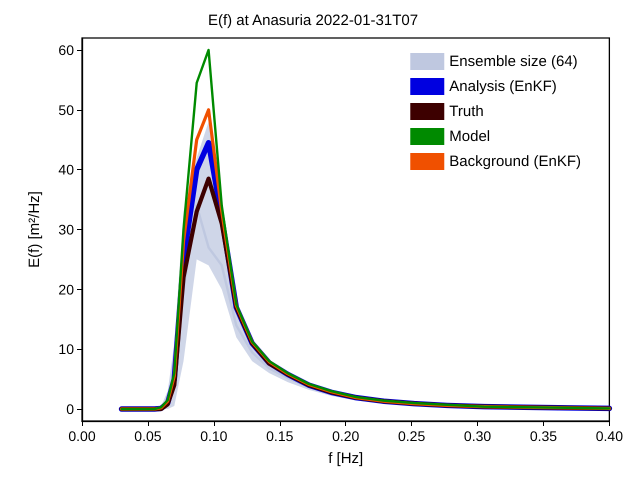  I want to click on legend-label: Ensemble size (64), so click(513, 61).